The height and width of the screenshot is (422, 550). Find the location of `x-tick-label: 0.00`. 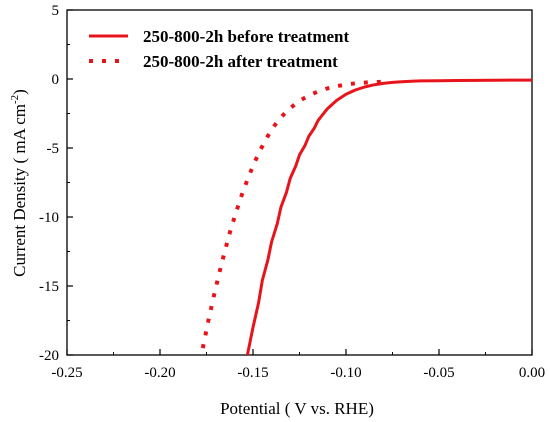

x-tick-label: 0.00 is located at coordinates (532, 373).